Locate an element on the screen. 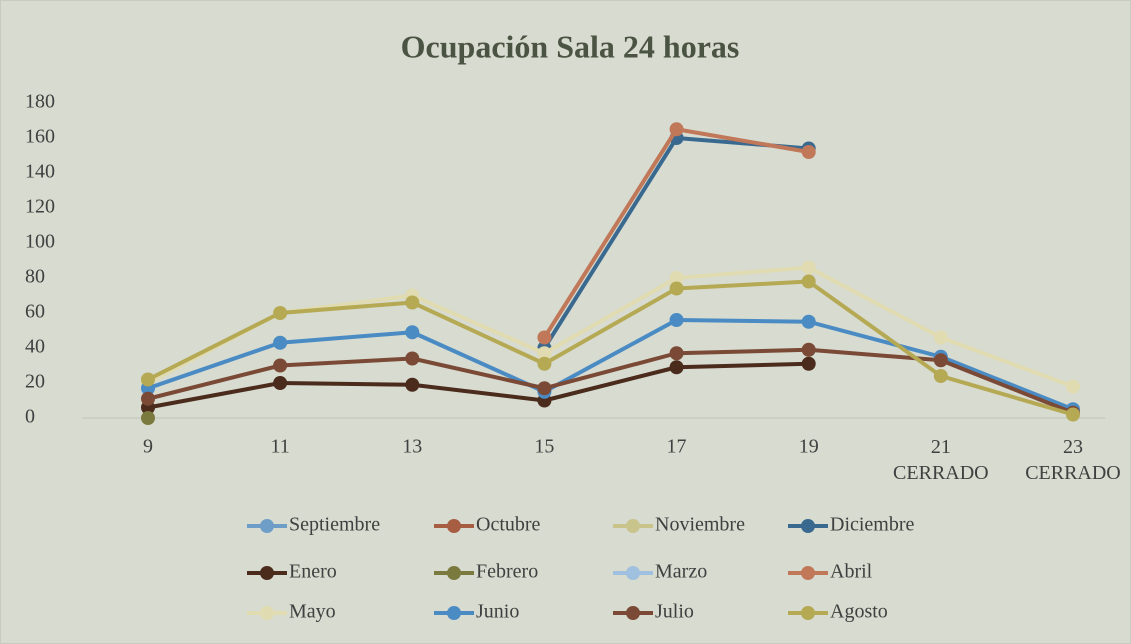 This screenshot has width=1131, height=644. legend-item: Junio is located at coordinates (476, 612).